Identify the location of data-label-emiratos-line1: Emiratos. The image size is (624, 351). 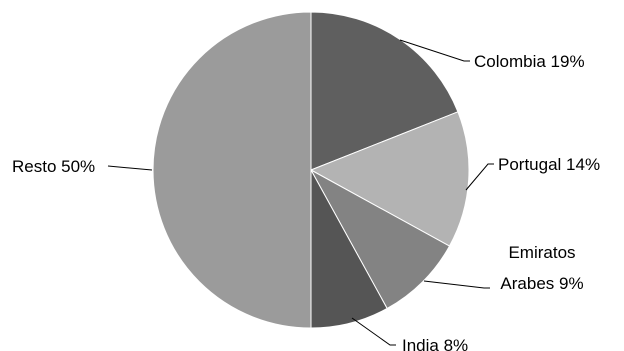
(541, 252).